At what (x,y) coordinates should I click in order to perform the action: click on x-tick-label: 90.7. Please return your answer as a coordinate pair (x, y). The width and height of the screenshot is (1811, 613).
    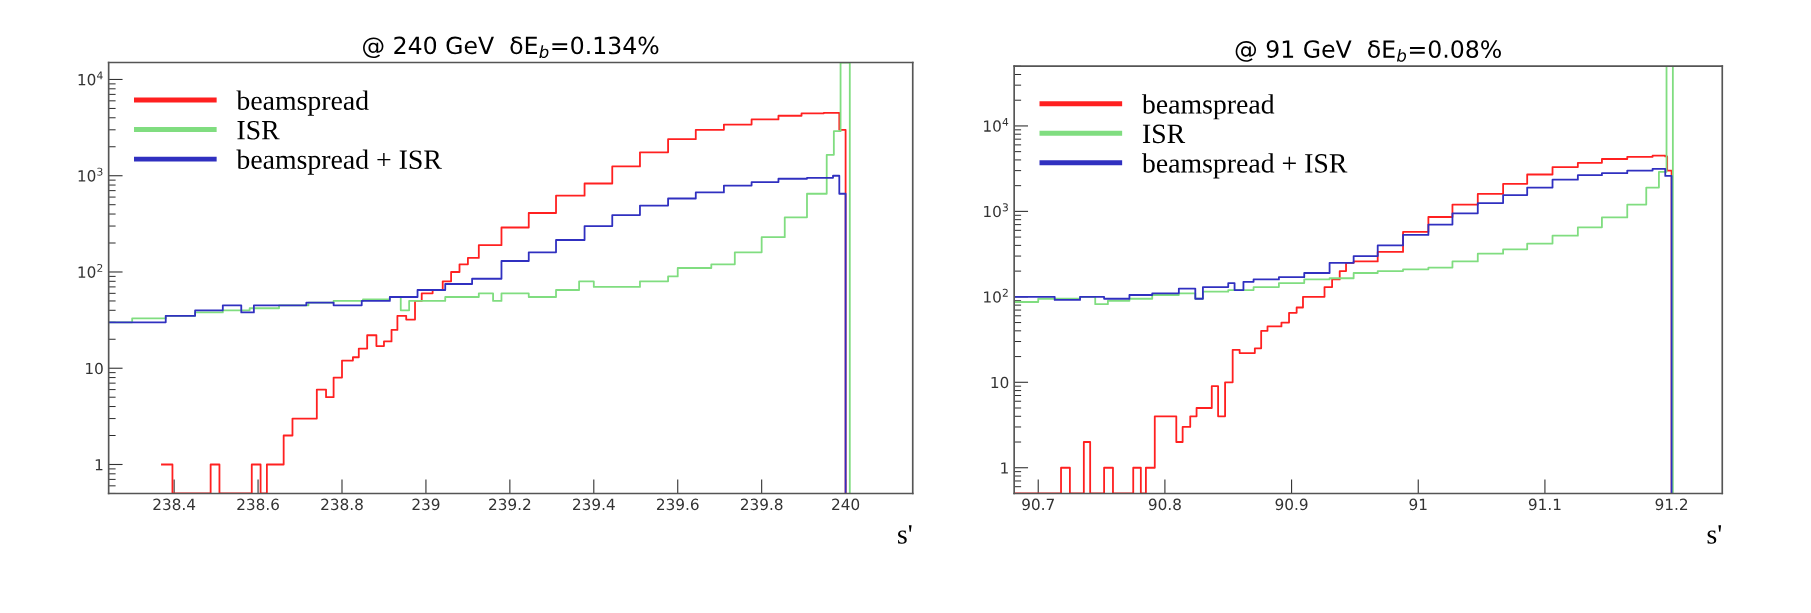
    Looking at the image, I should click on (1038, 504).